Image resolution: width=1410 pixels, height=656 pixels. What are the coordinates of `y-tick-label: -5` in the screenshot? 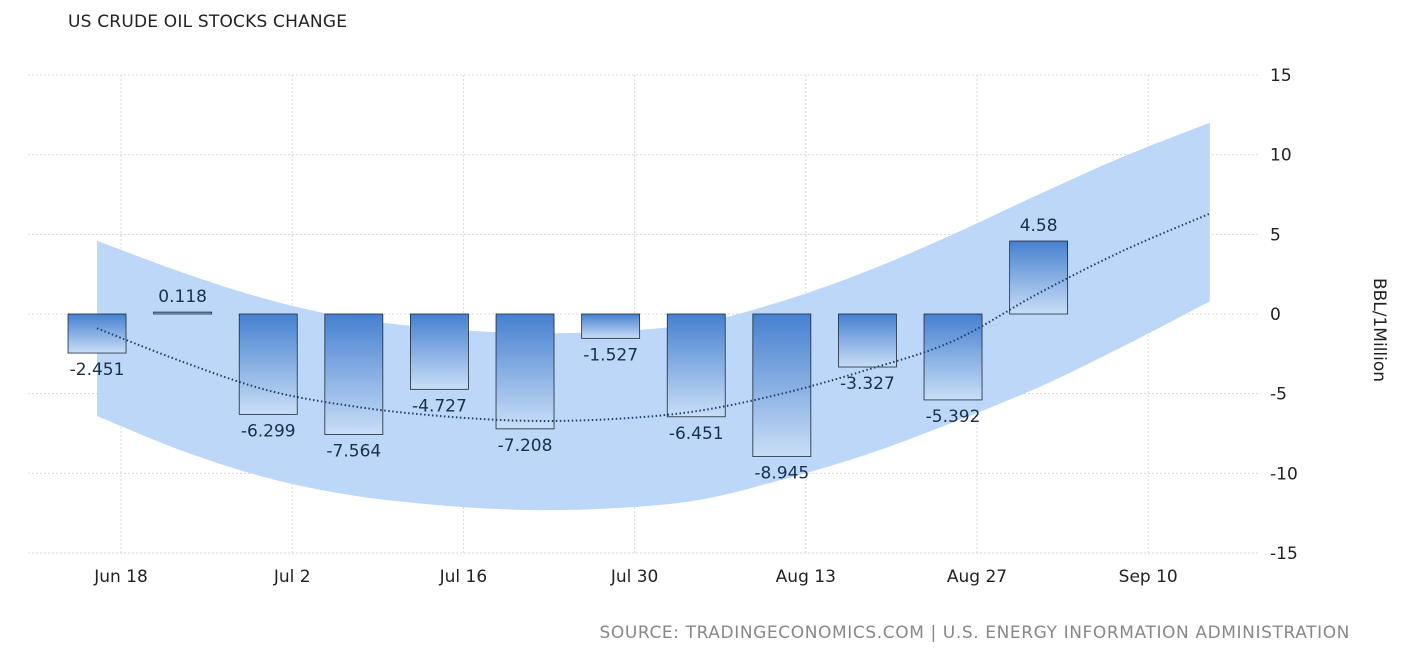 It's located at (1278, 395).